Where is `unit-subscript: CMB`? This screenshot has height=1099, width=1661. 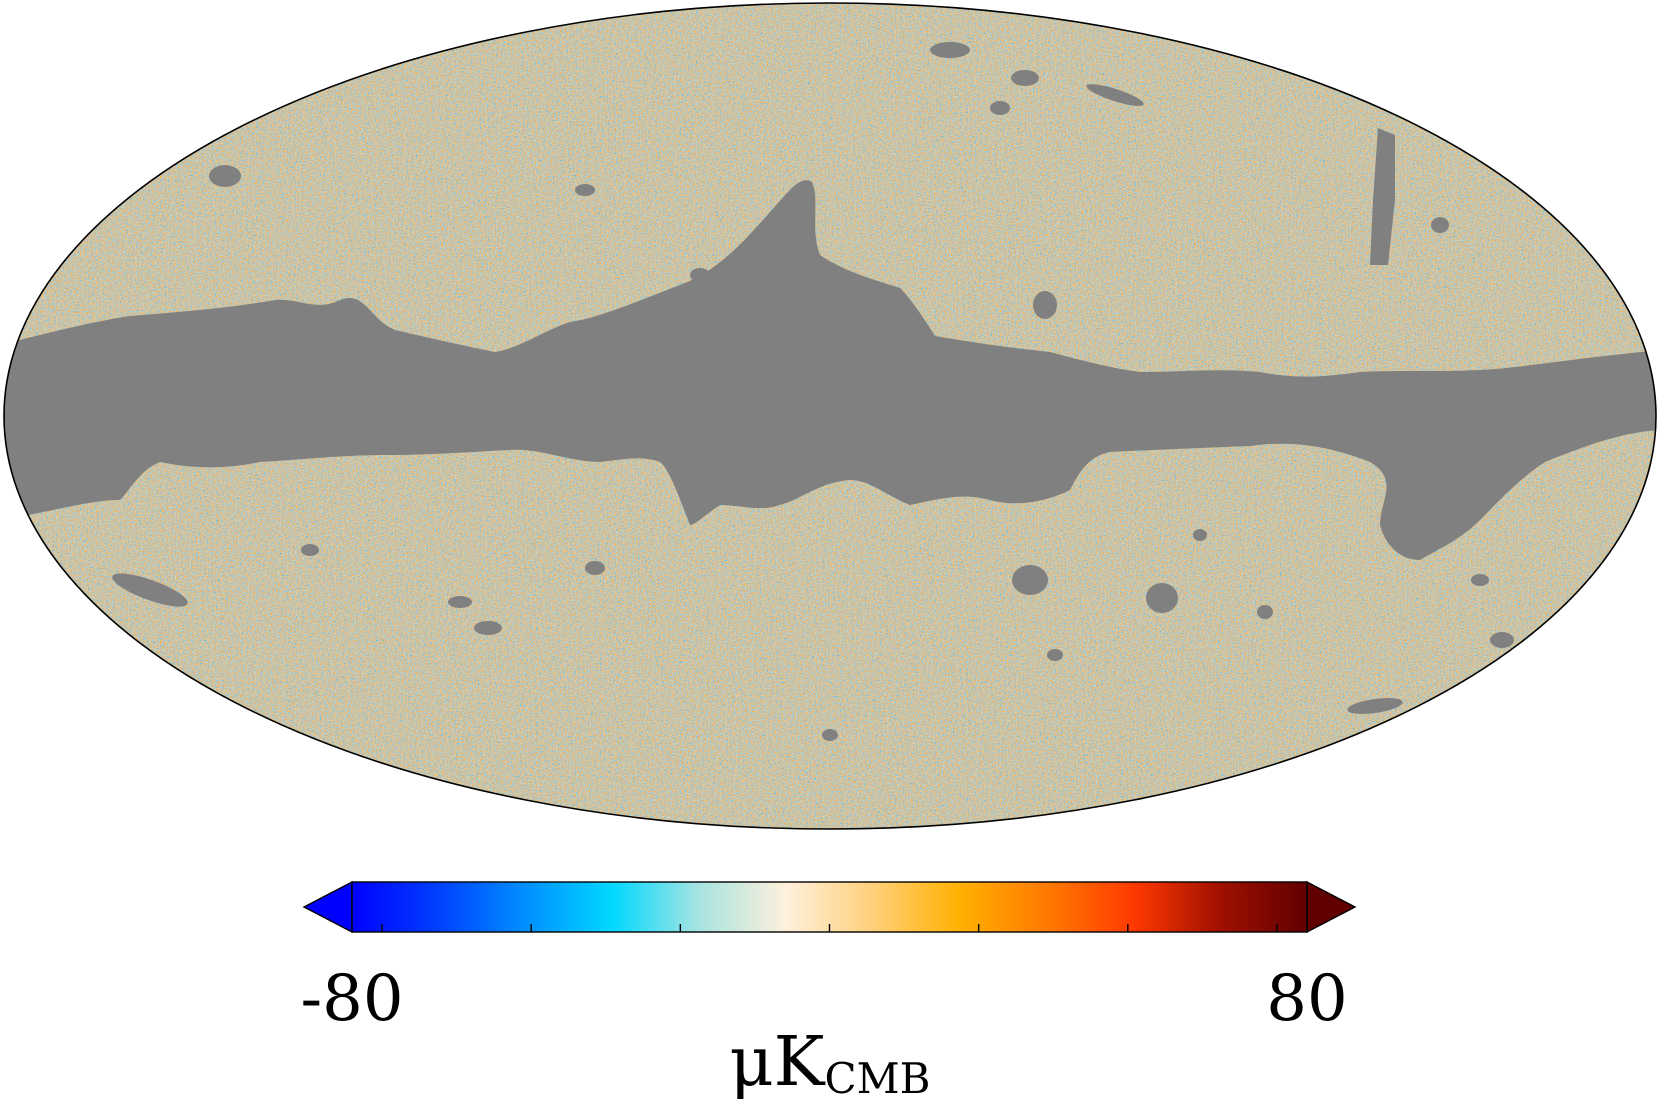 unit-subscript: CMB is located at coordinates (877, 1076).